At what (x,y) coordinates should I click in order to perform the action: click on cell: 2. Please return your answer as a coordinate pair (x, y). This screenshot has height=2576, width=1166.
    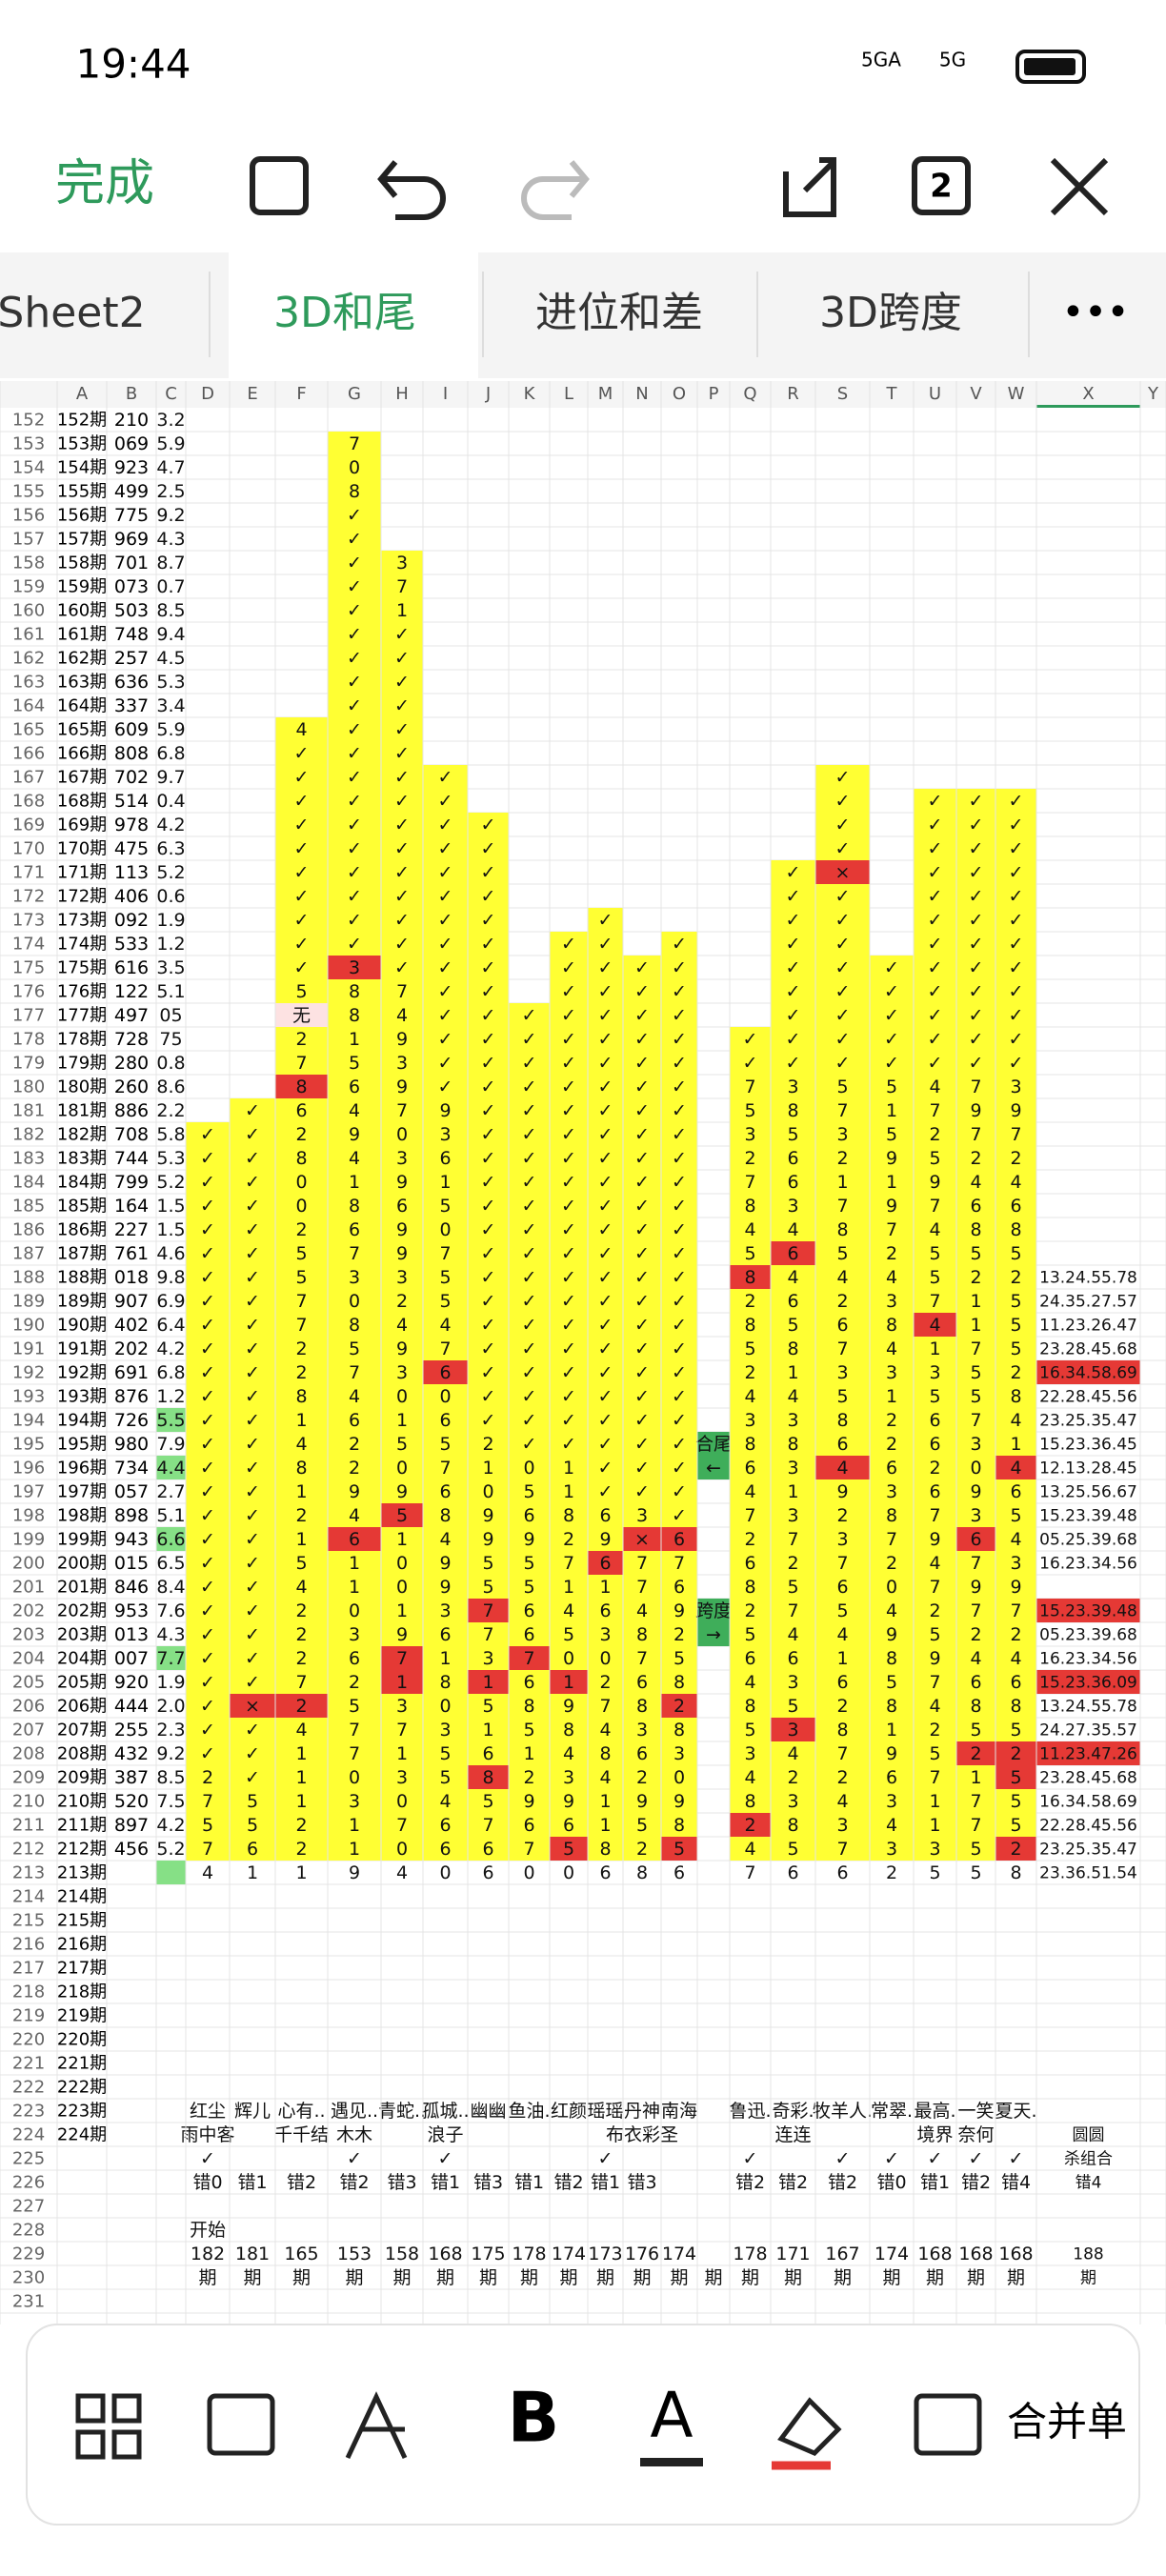
    Looking at the image, I should click on (528, 1777).